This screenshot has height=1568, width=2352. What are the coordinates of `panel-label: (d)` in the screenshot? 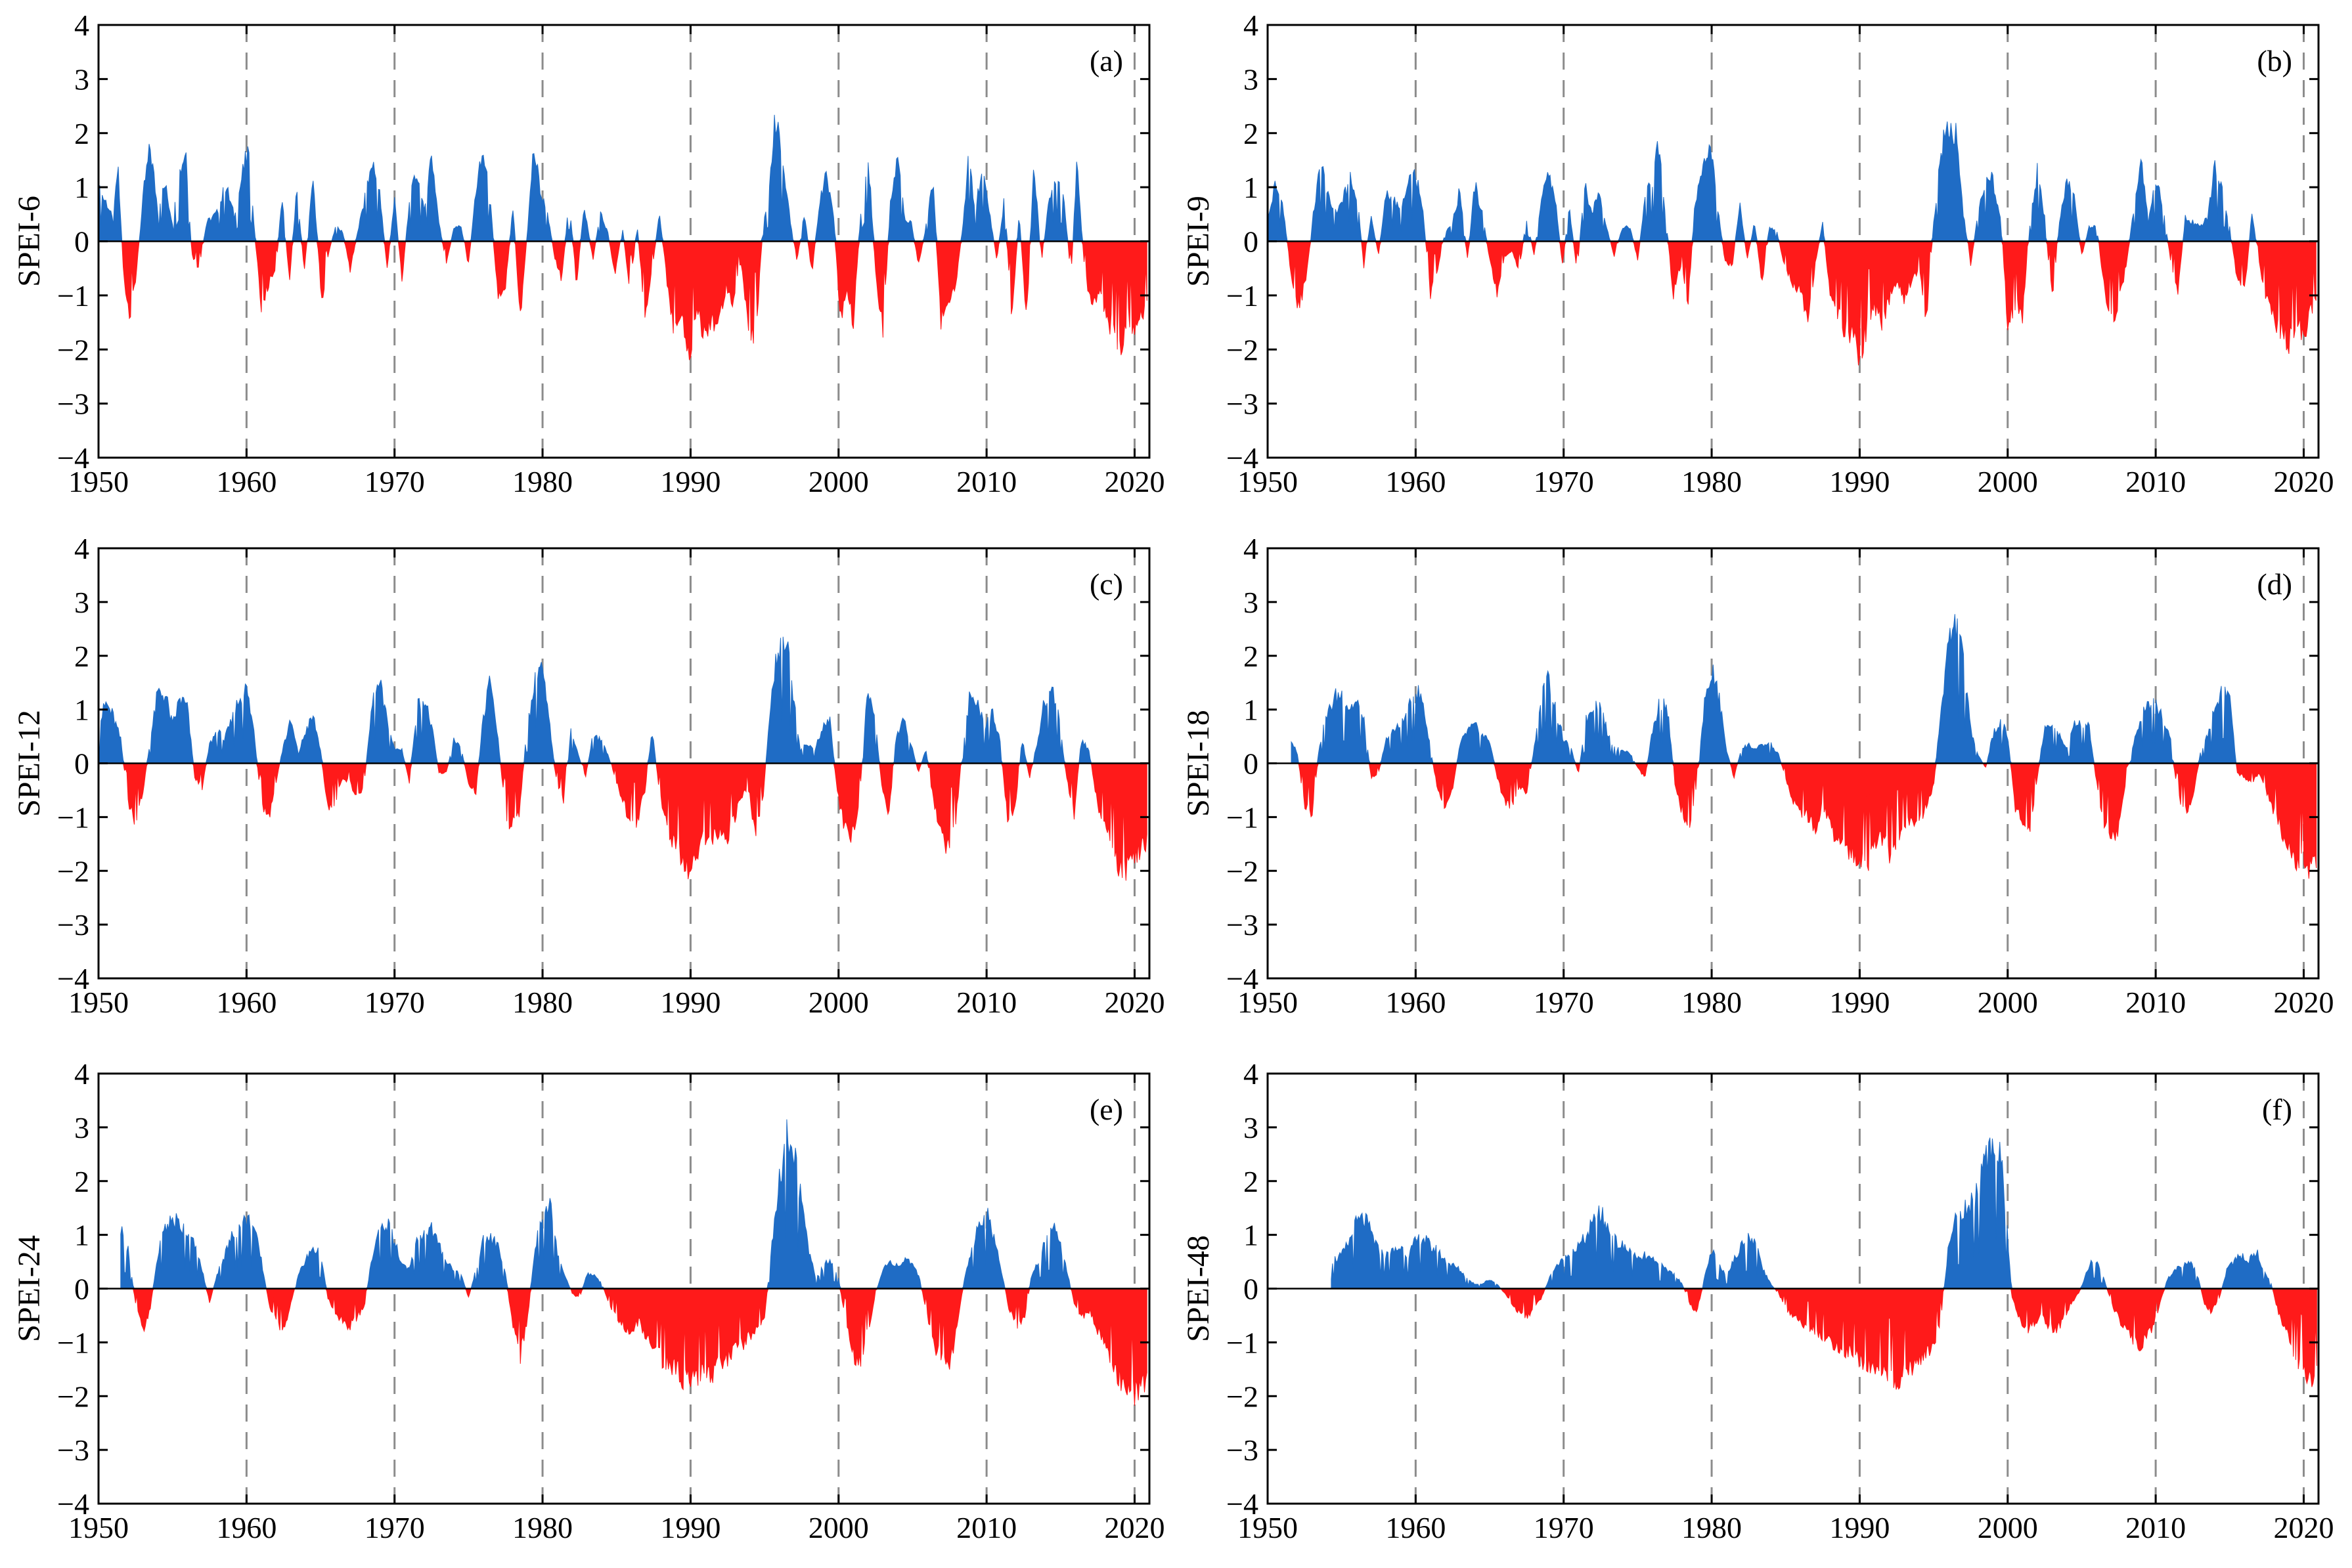 It's located at (2274, 584).